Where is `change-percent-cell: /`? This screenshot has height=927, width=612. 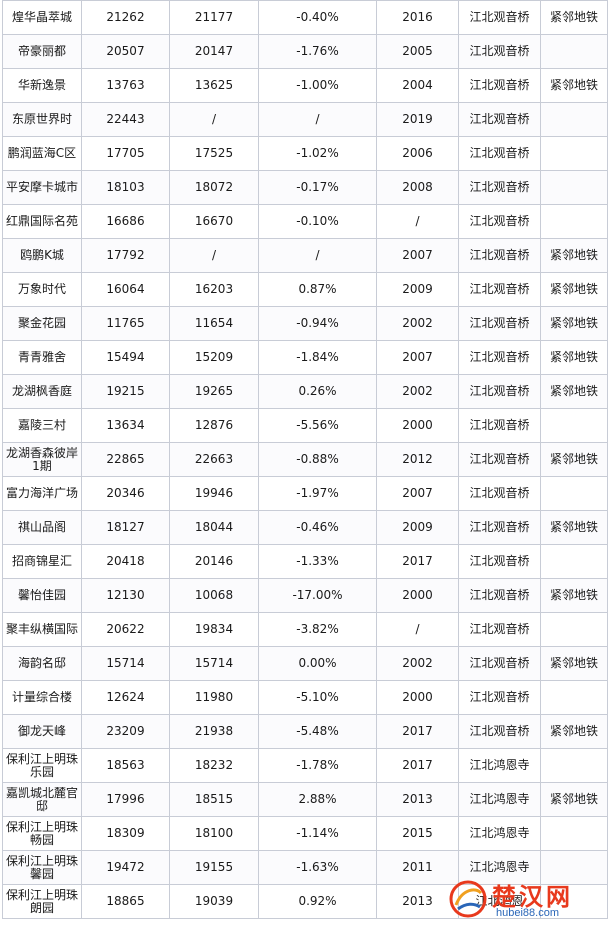 change-percent-cell: / is located at coordinates (317, 119).